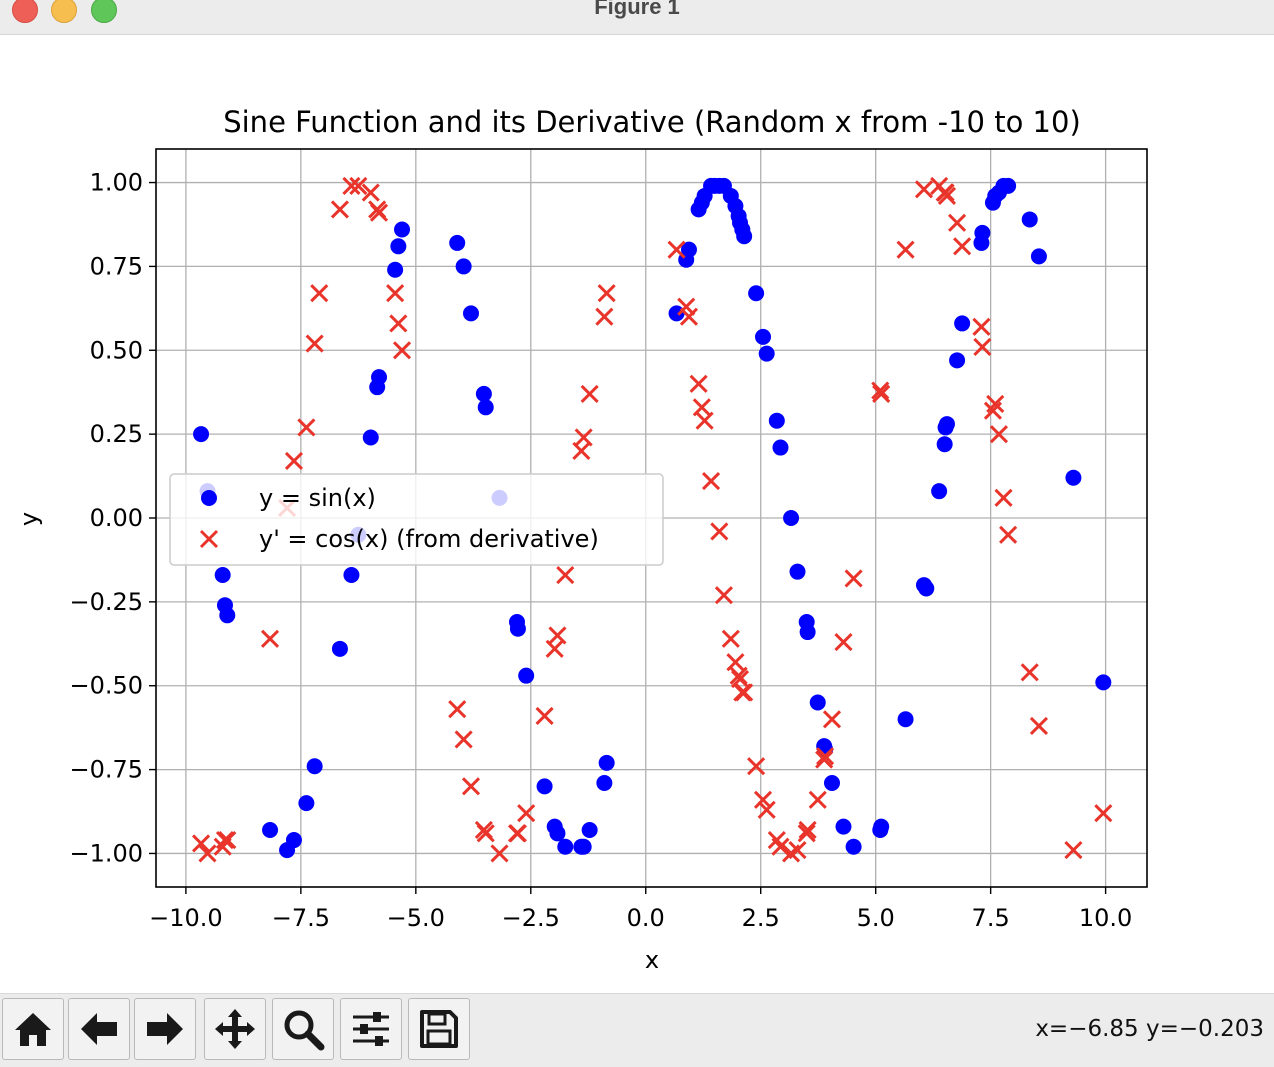 This screenshot has width=1274, height=1067. Describe the element at coordinates (209, 498) in the screenshot. I see `legend-marker-sin` at that location.